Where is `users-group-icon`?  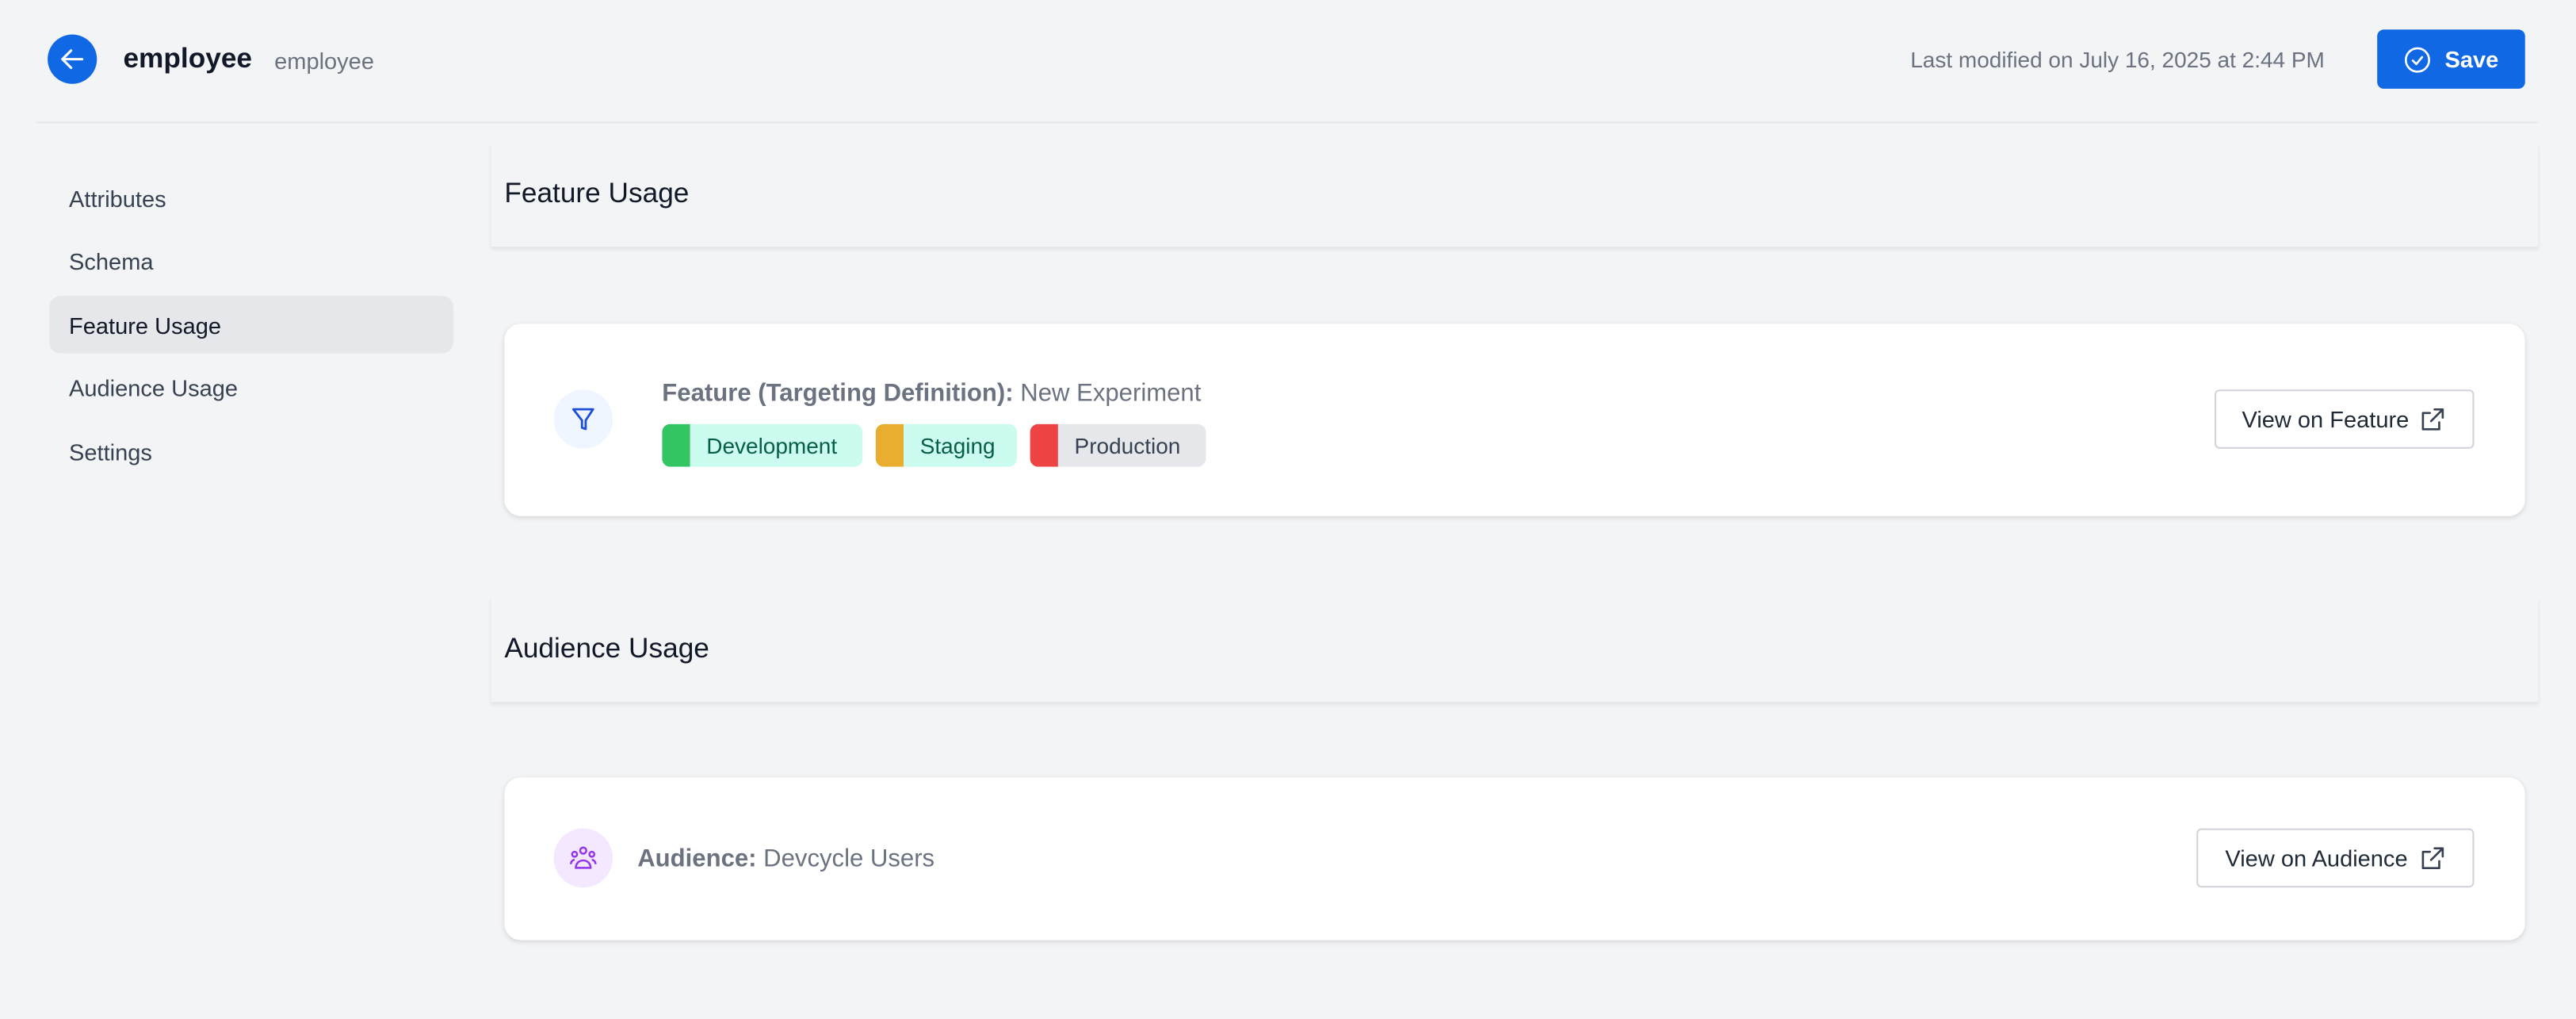 users-group-icon is located at coordinates (583, 857).